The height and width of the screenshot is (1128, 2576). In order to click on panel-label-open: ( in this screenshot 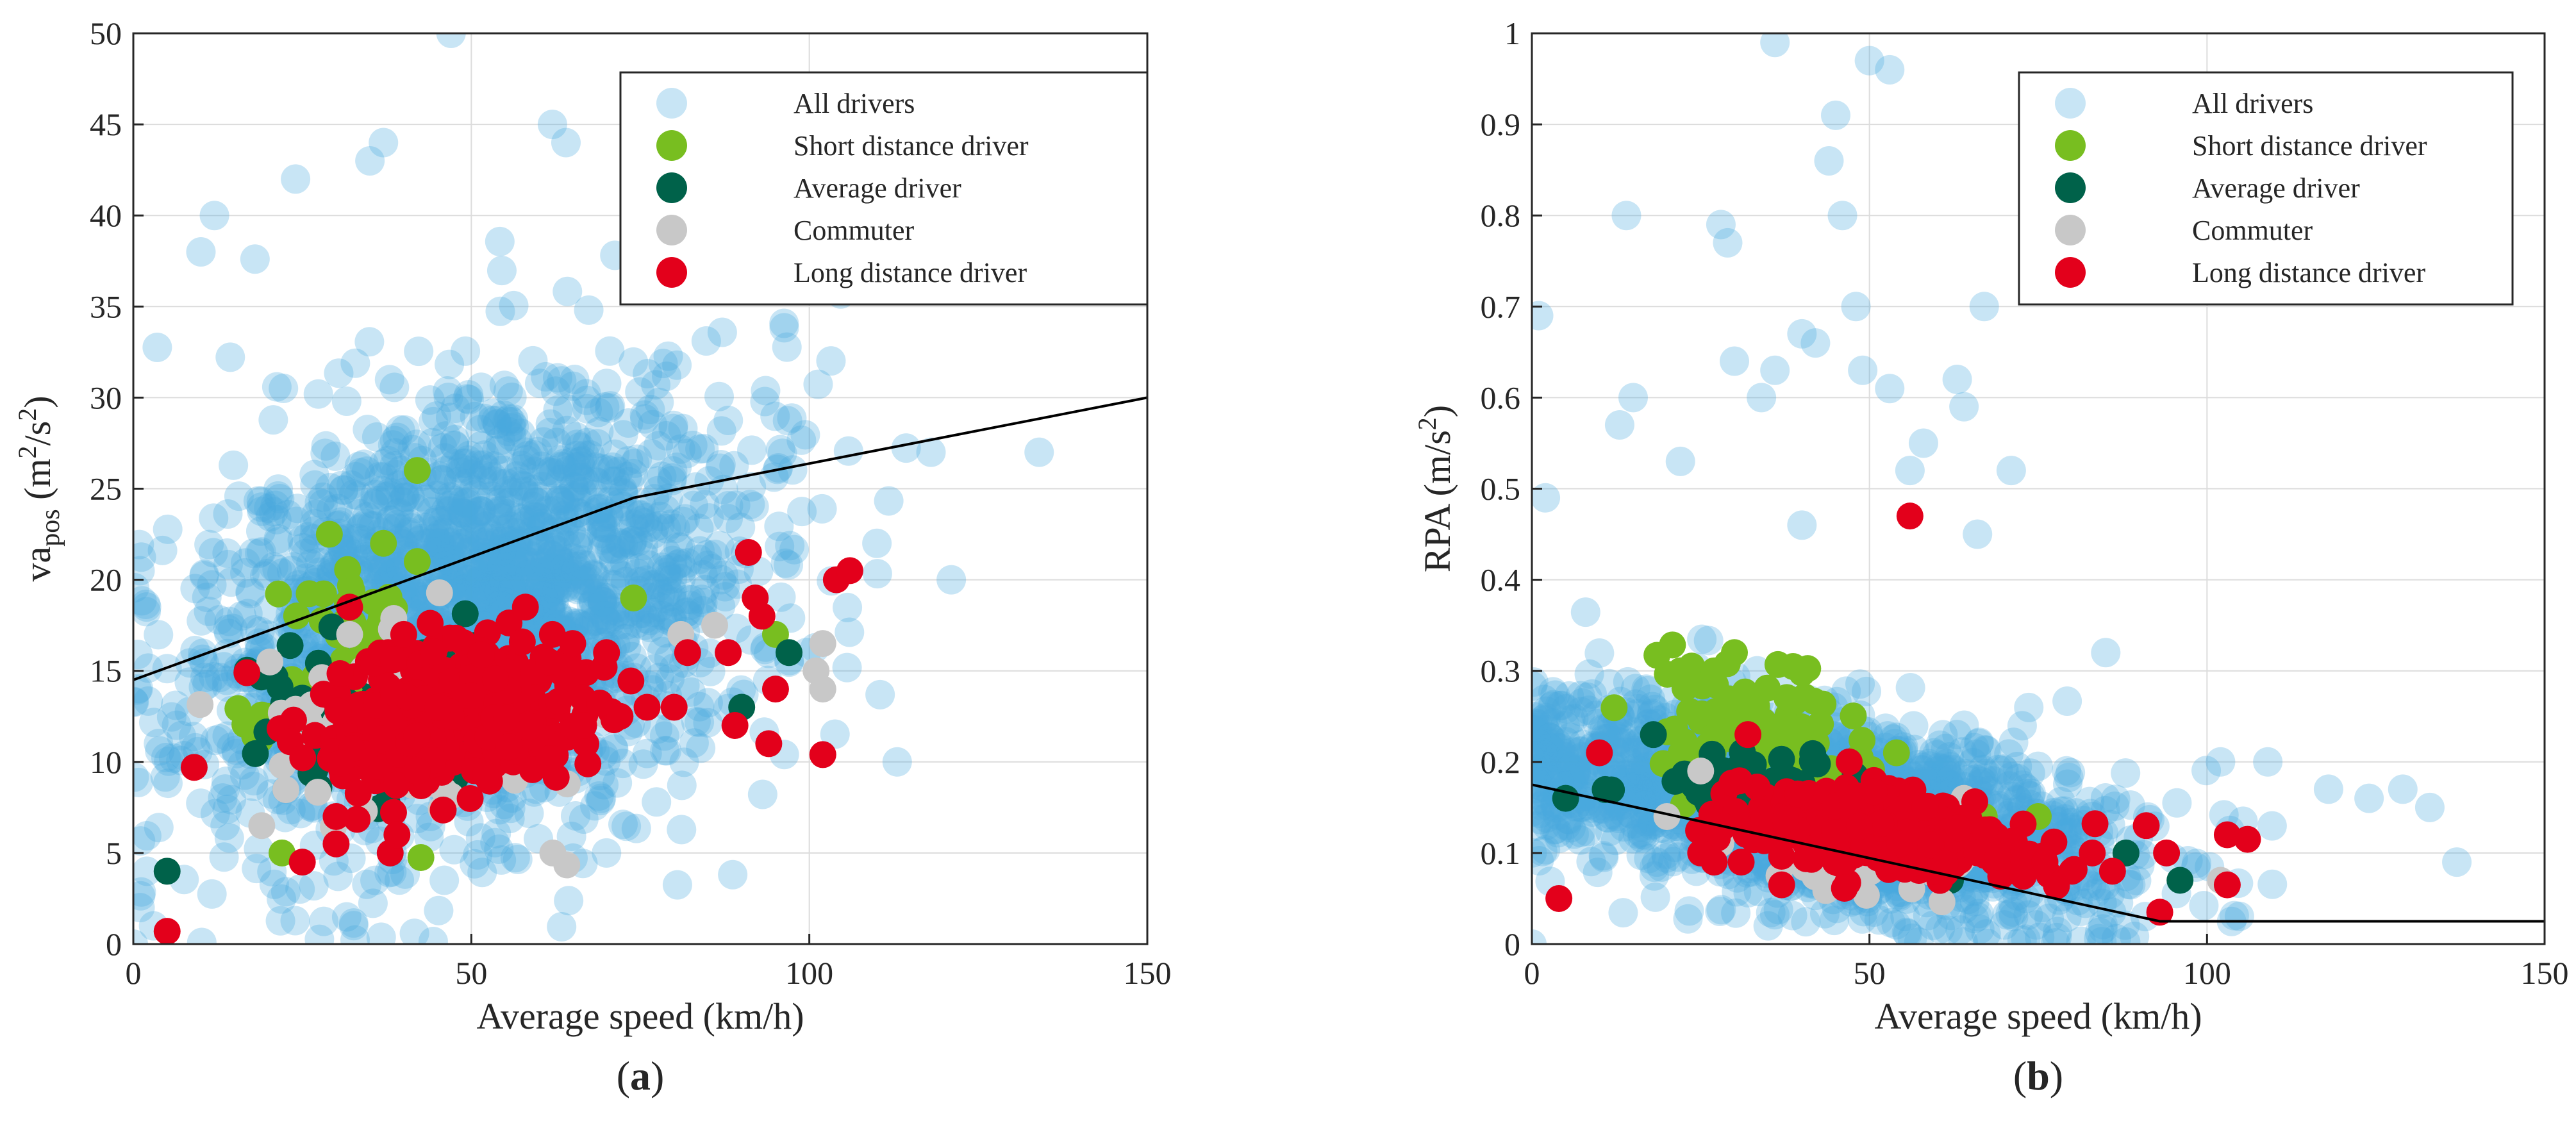, I will do `click(623, 1076)`.